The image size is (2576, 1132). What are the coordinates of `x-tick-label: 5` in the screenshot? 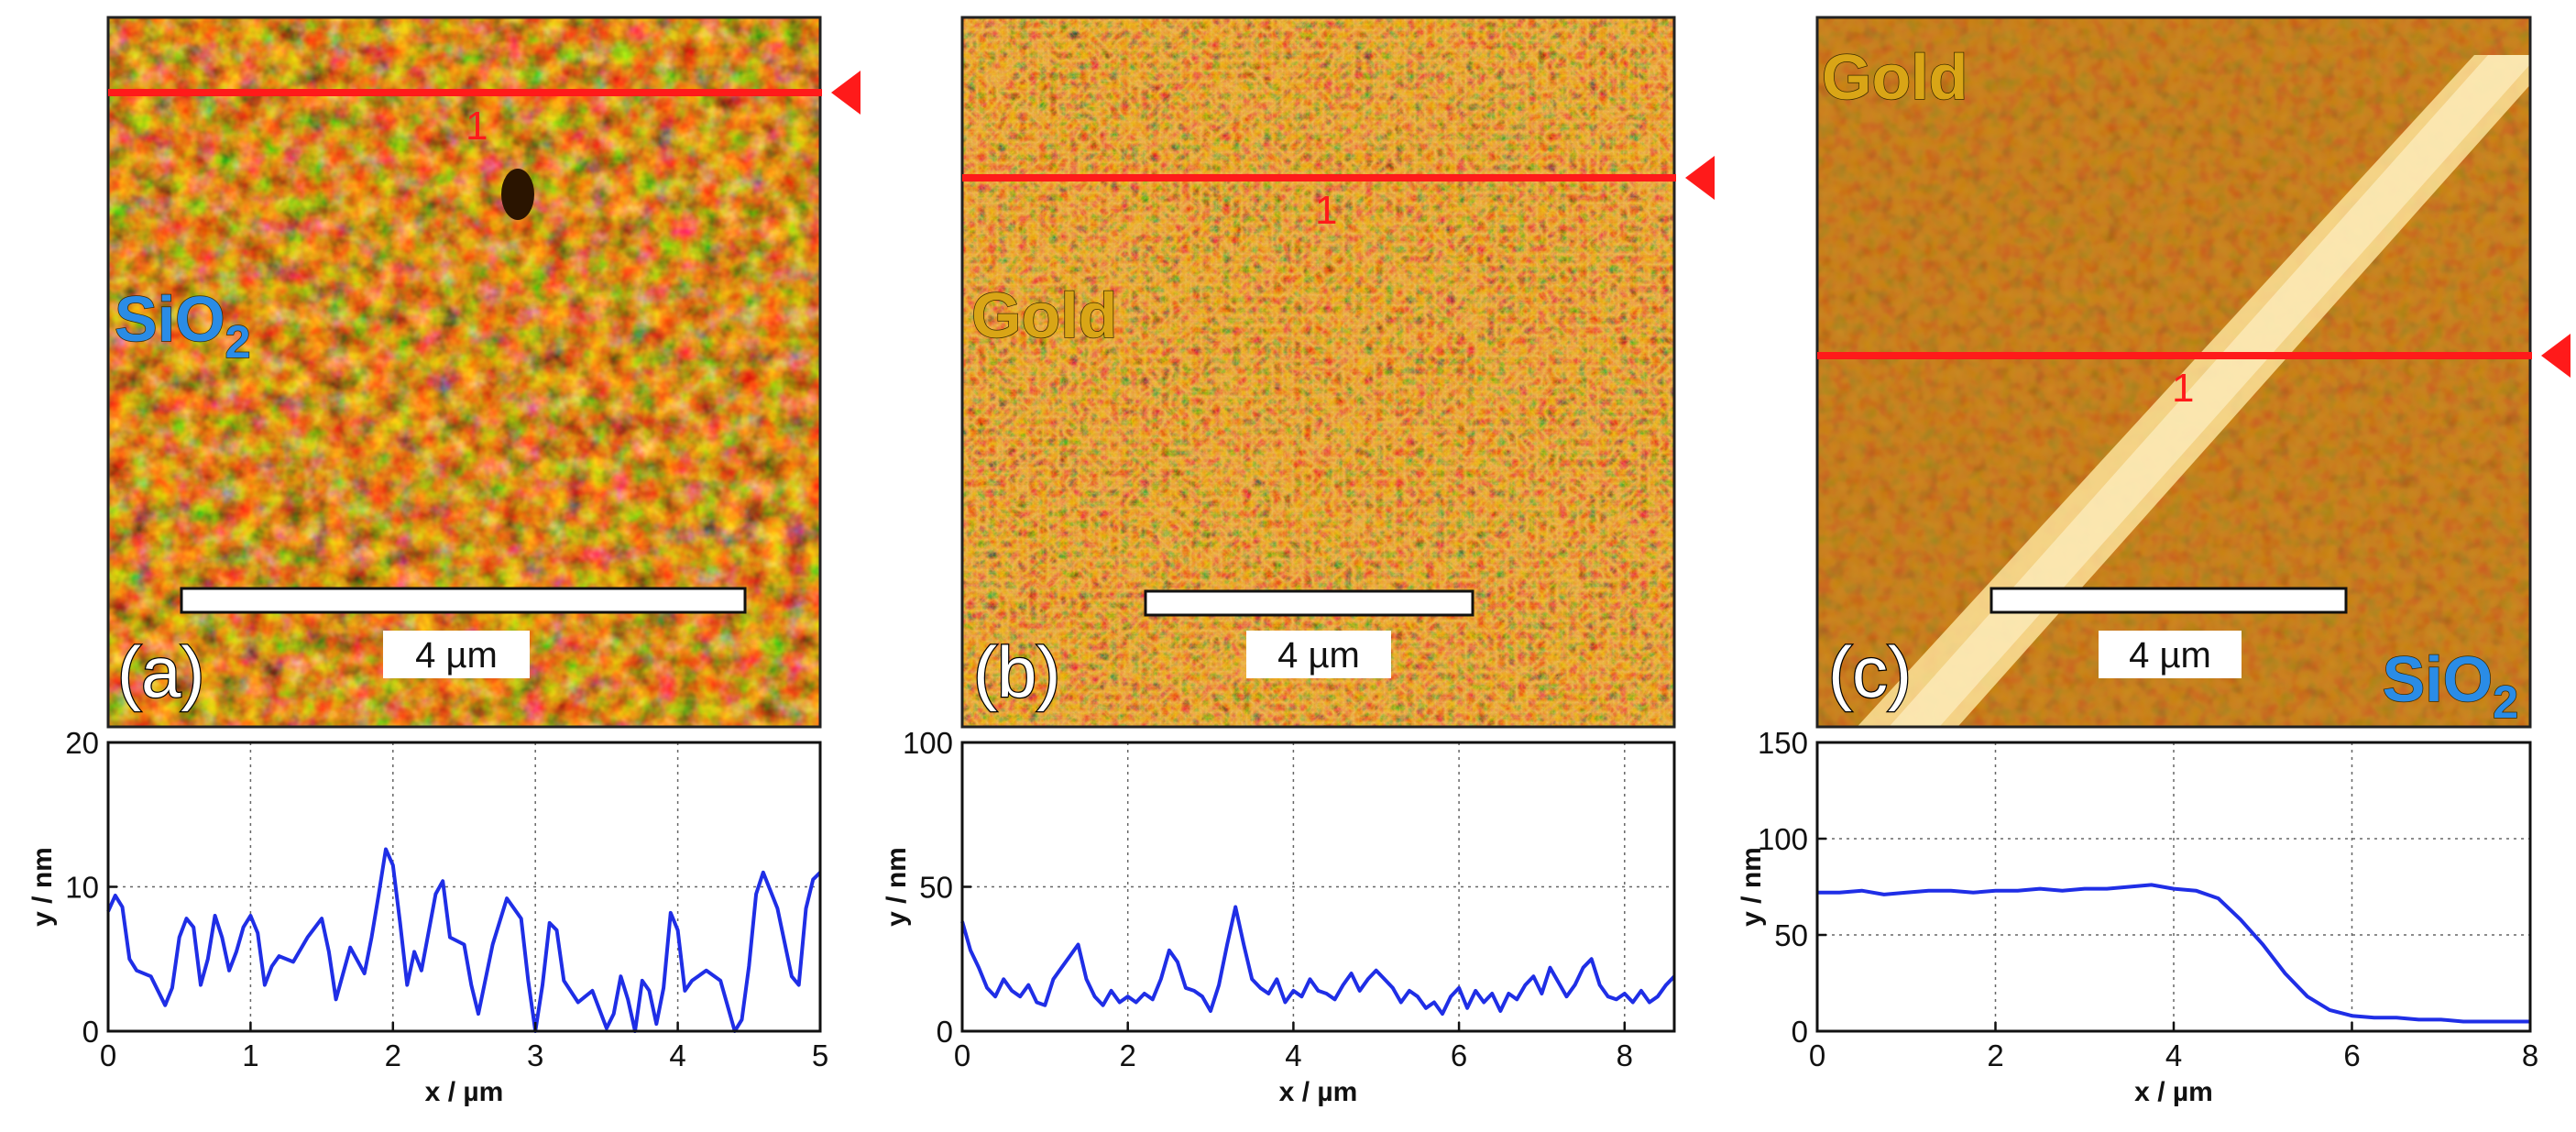 It's located at (820, 1055).